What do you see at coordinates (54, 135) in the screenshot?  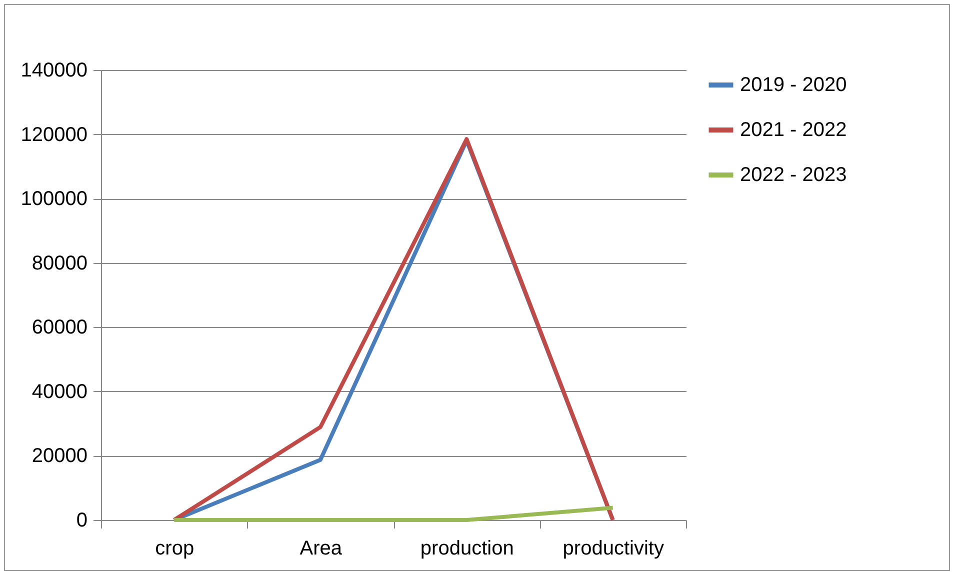 I see `y-tick-label: 120000` at bounding box center [54, 135].